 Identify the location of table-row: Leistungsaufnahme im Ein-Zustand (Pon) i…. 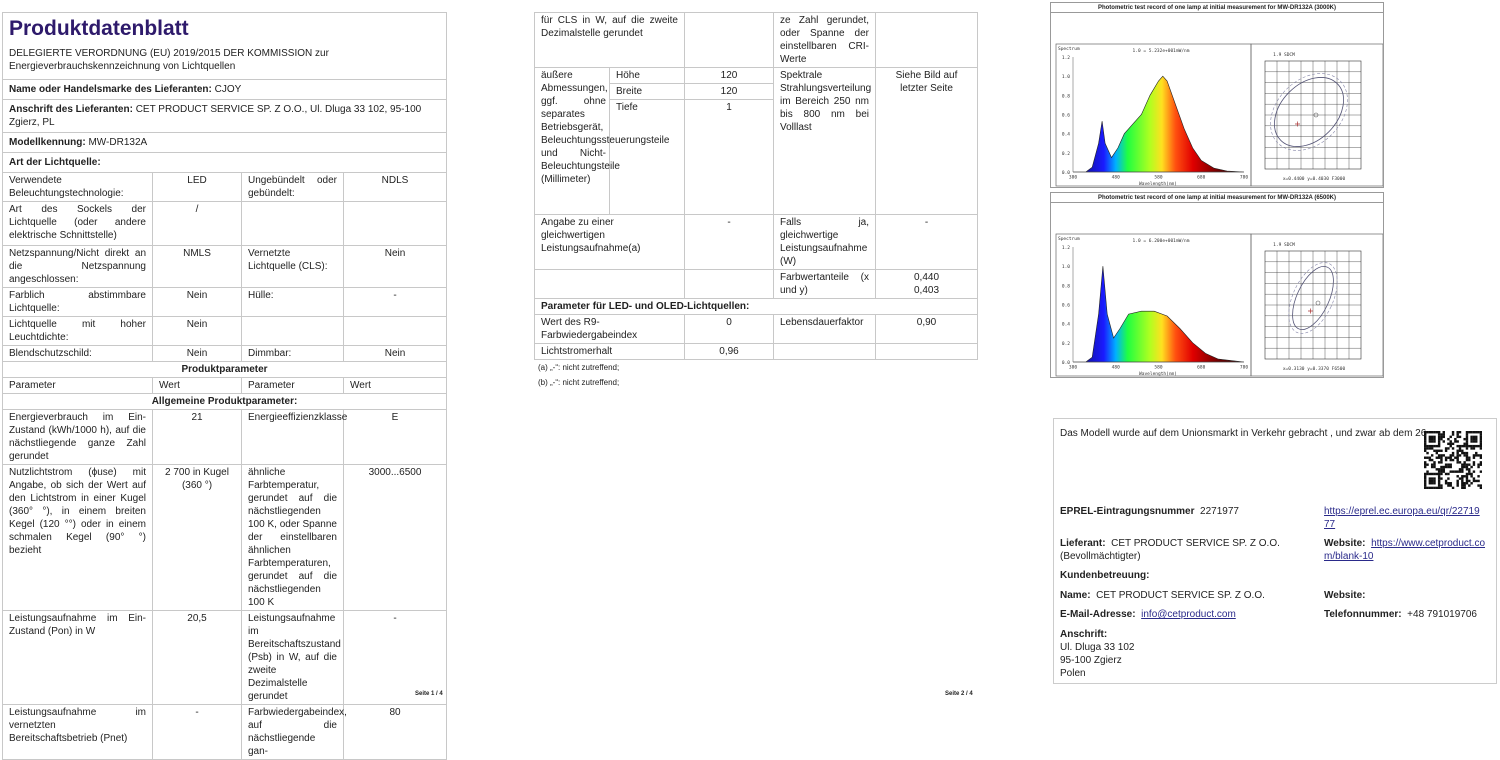
(225, 657).